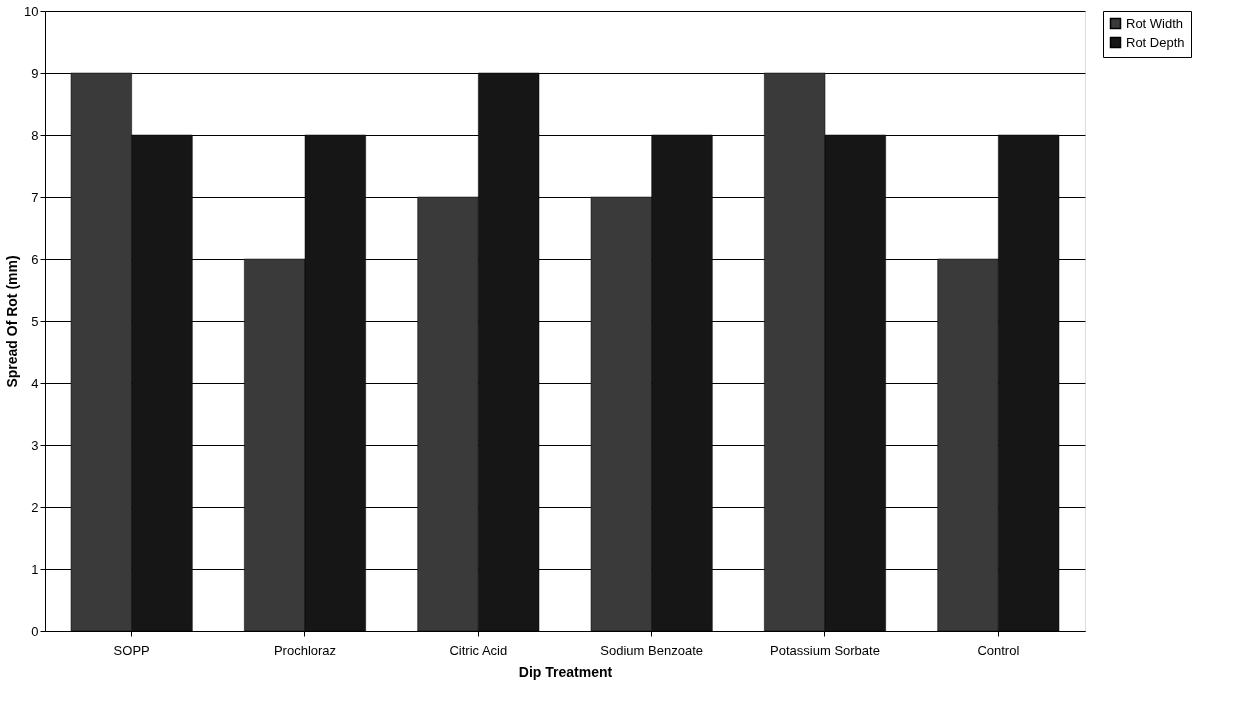  I want to click on y-tick-label: 10, so click(31, 11).